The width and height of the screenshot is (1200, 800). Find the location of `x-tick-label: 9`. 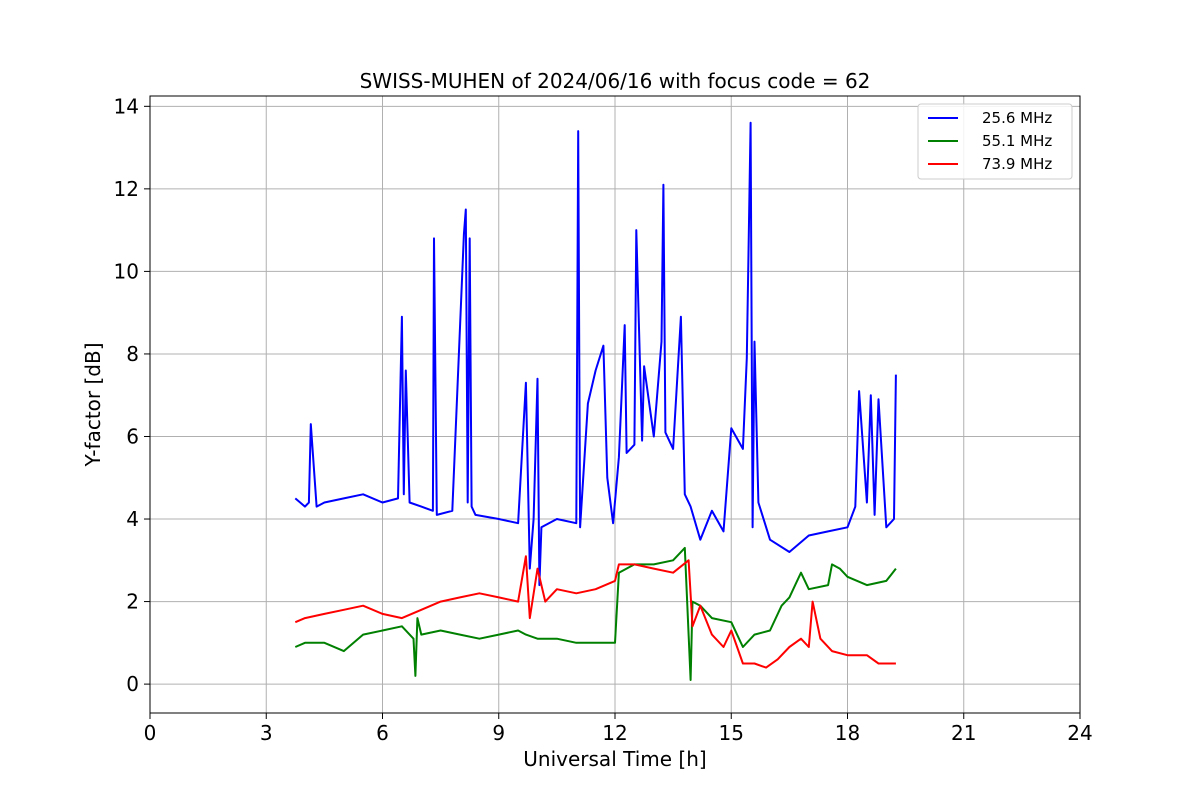

x-tick-label: 9 is located at coordinates (498, 733).